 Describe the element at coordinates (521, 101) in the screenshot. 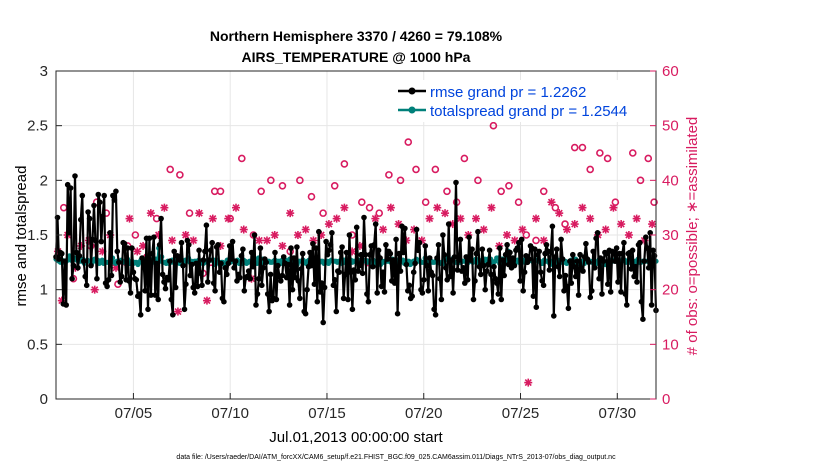

I see `legend-box` at that location.